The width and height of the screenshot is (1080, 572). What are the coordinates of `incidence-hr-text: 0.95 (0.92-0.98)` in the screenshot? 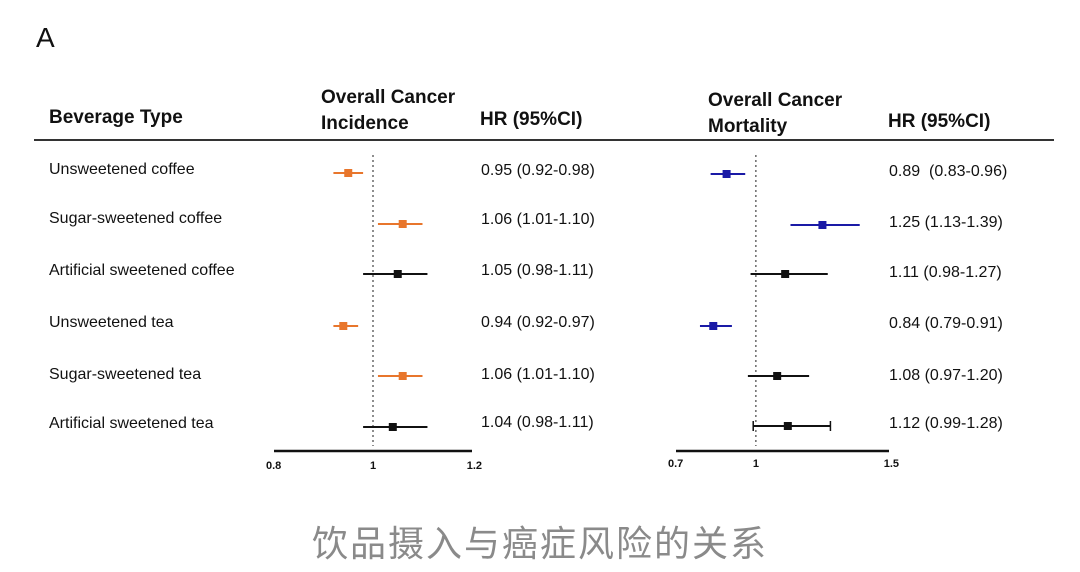 It's located at (538, 170).